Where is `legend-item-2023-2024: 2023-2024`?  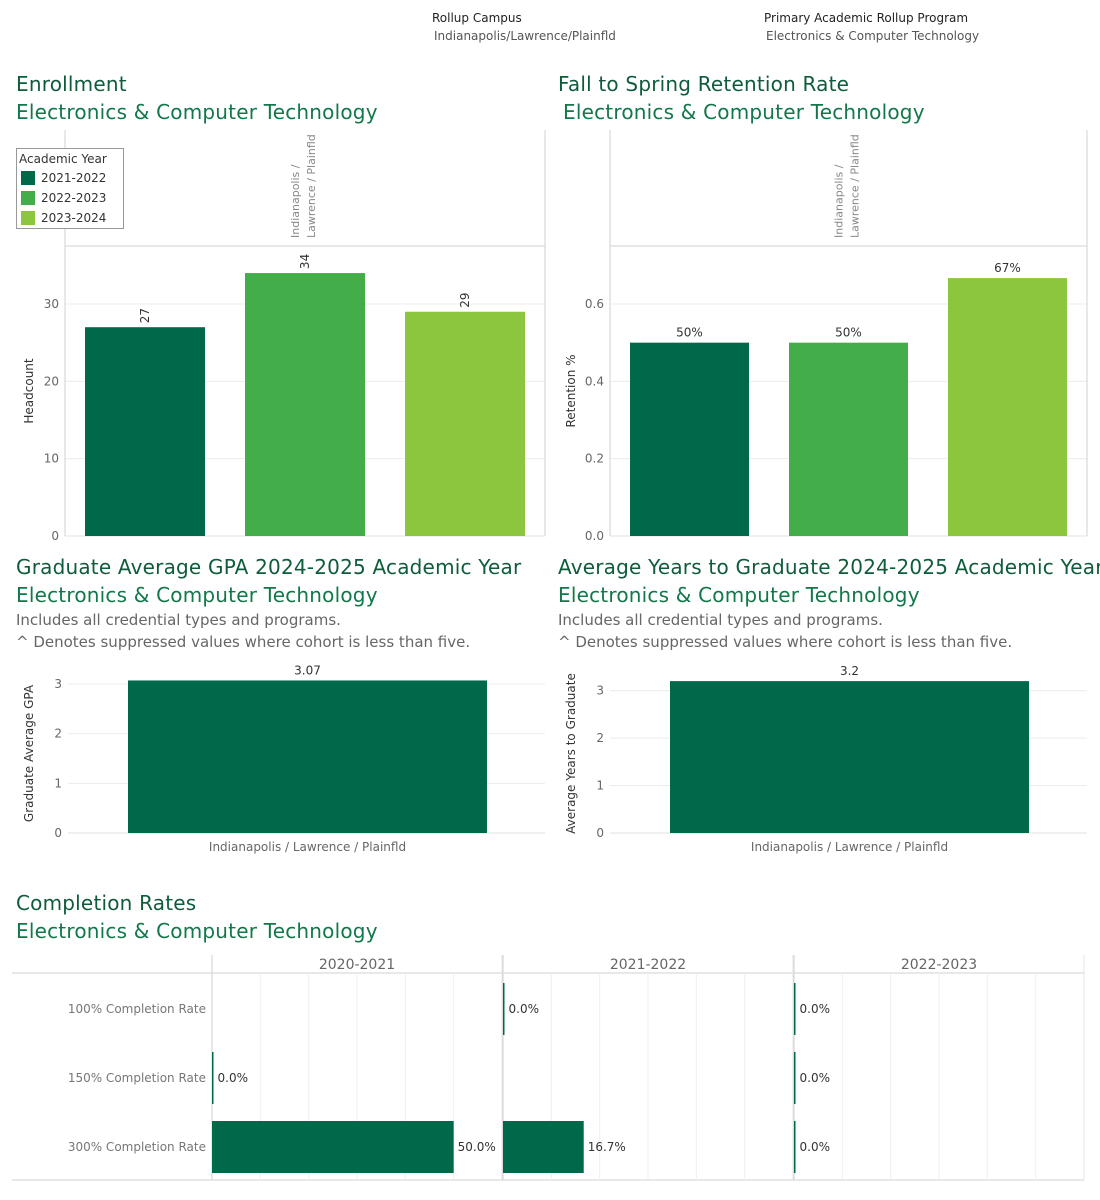
legend-item-2023-2024: 2023-2024 is located at coordinates (70, 218).